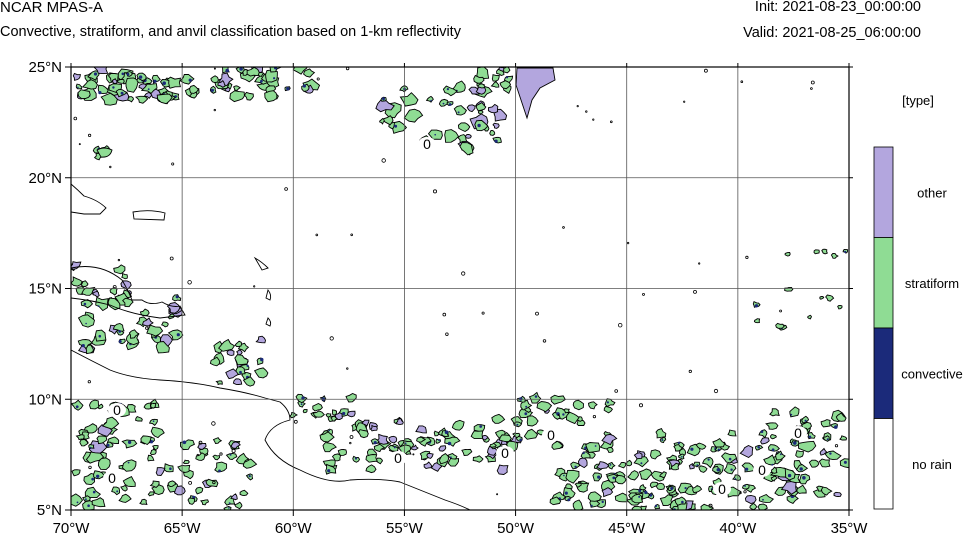 This screenshot has width=966, height=550. What do you see at coordinates (535, 93) in the screenshot?
I see `anvil-region` at bounding box center [535, 93].